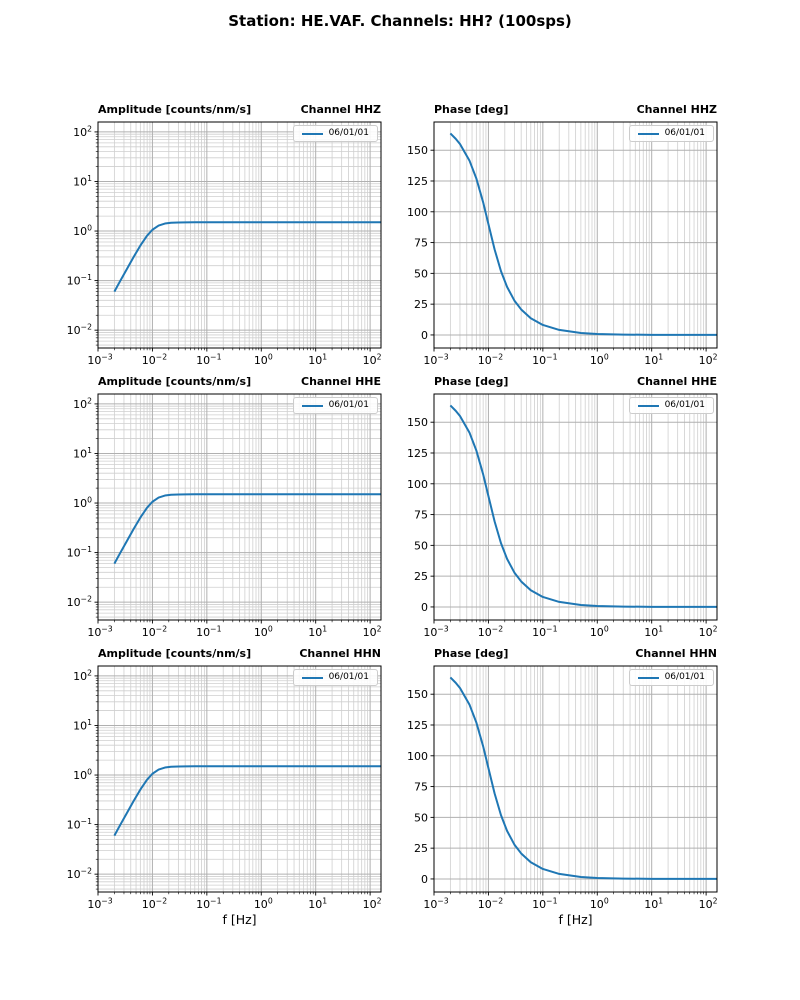 The image size is (800, 1000). Describe the element at coordinates (575, 653) in the screenshot. I see `subplot-header: Phase [deg] Channel HHN` at that location.